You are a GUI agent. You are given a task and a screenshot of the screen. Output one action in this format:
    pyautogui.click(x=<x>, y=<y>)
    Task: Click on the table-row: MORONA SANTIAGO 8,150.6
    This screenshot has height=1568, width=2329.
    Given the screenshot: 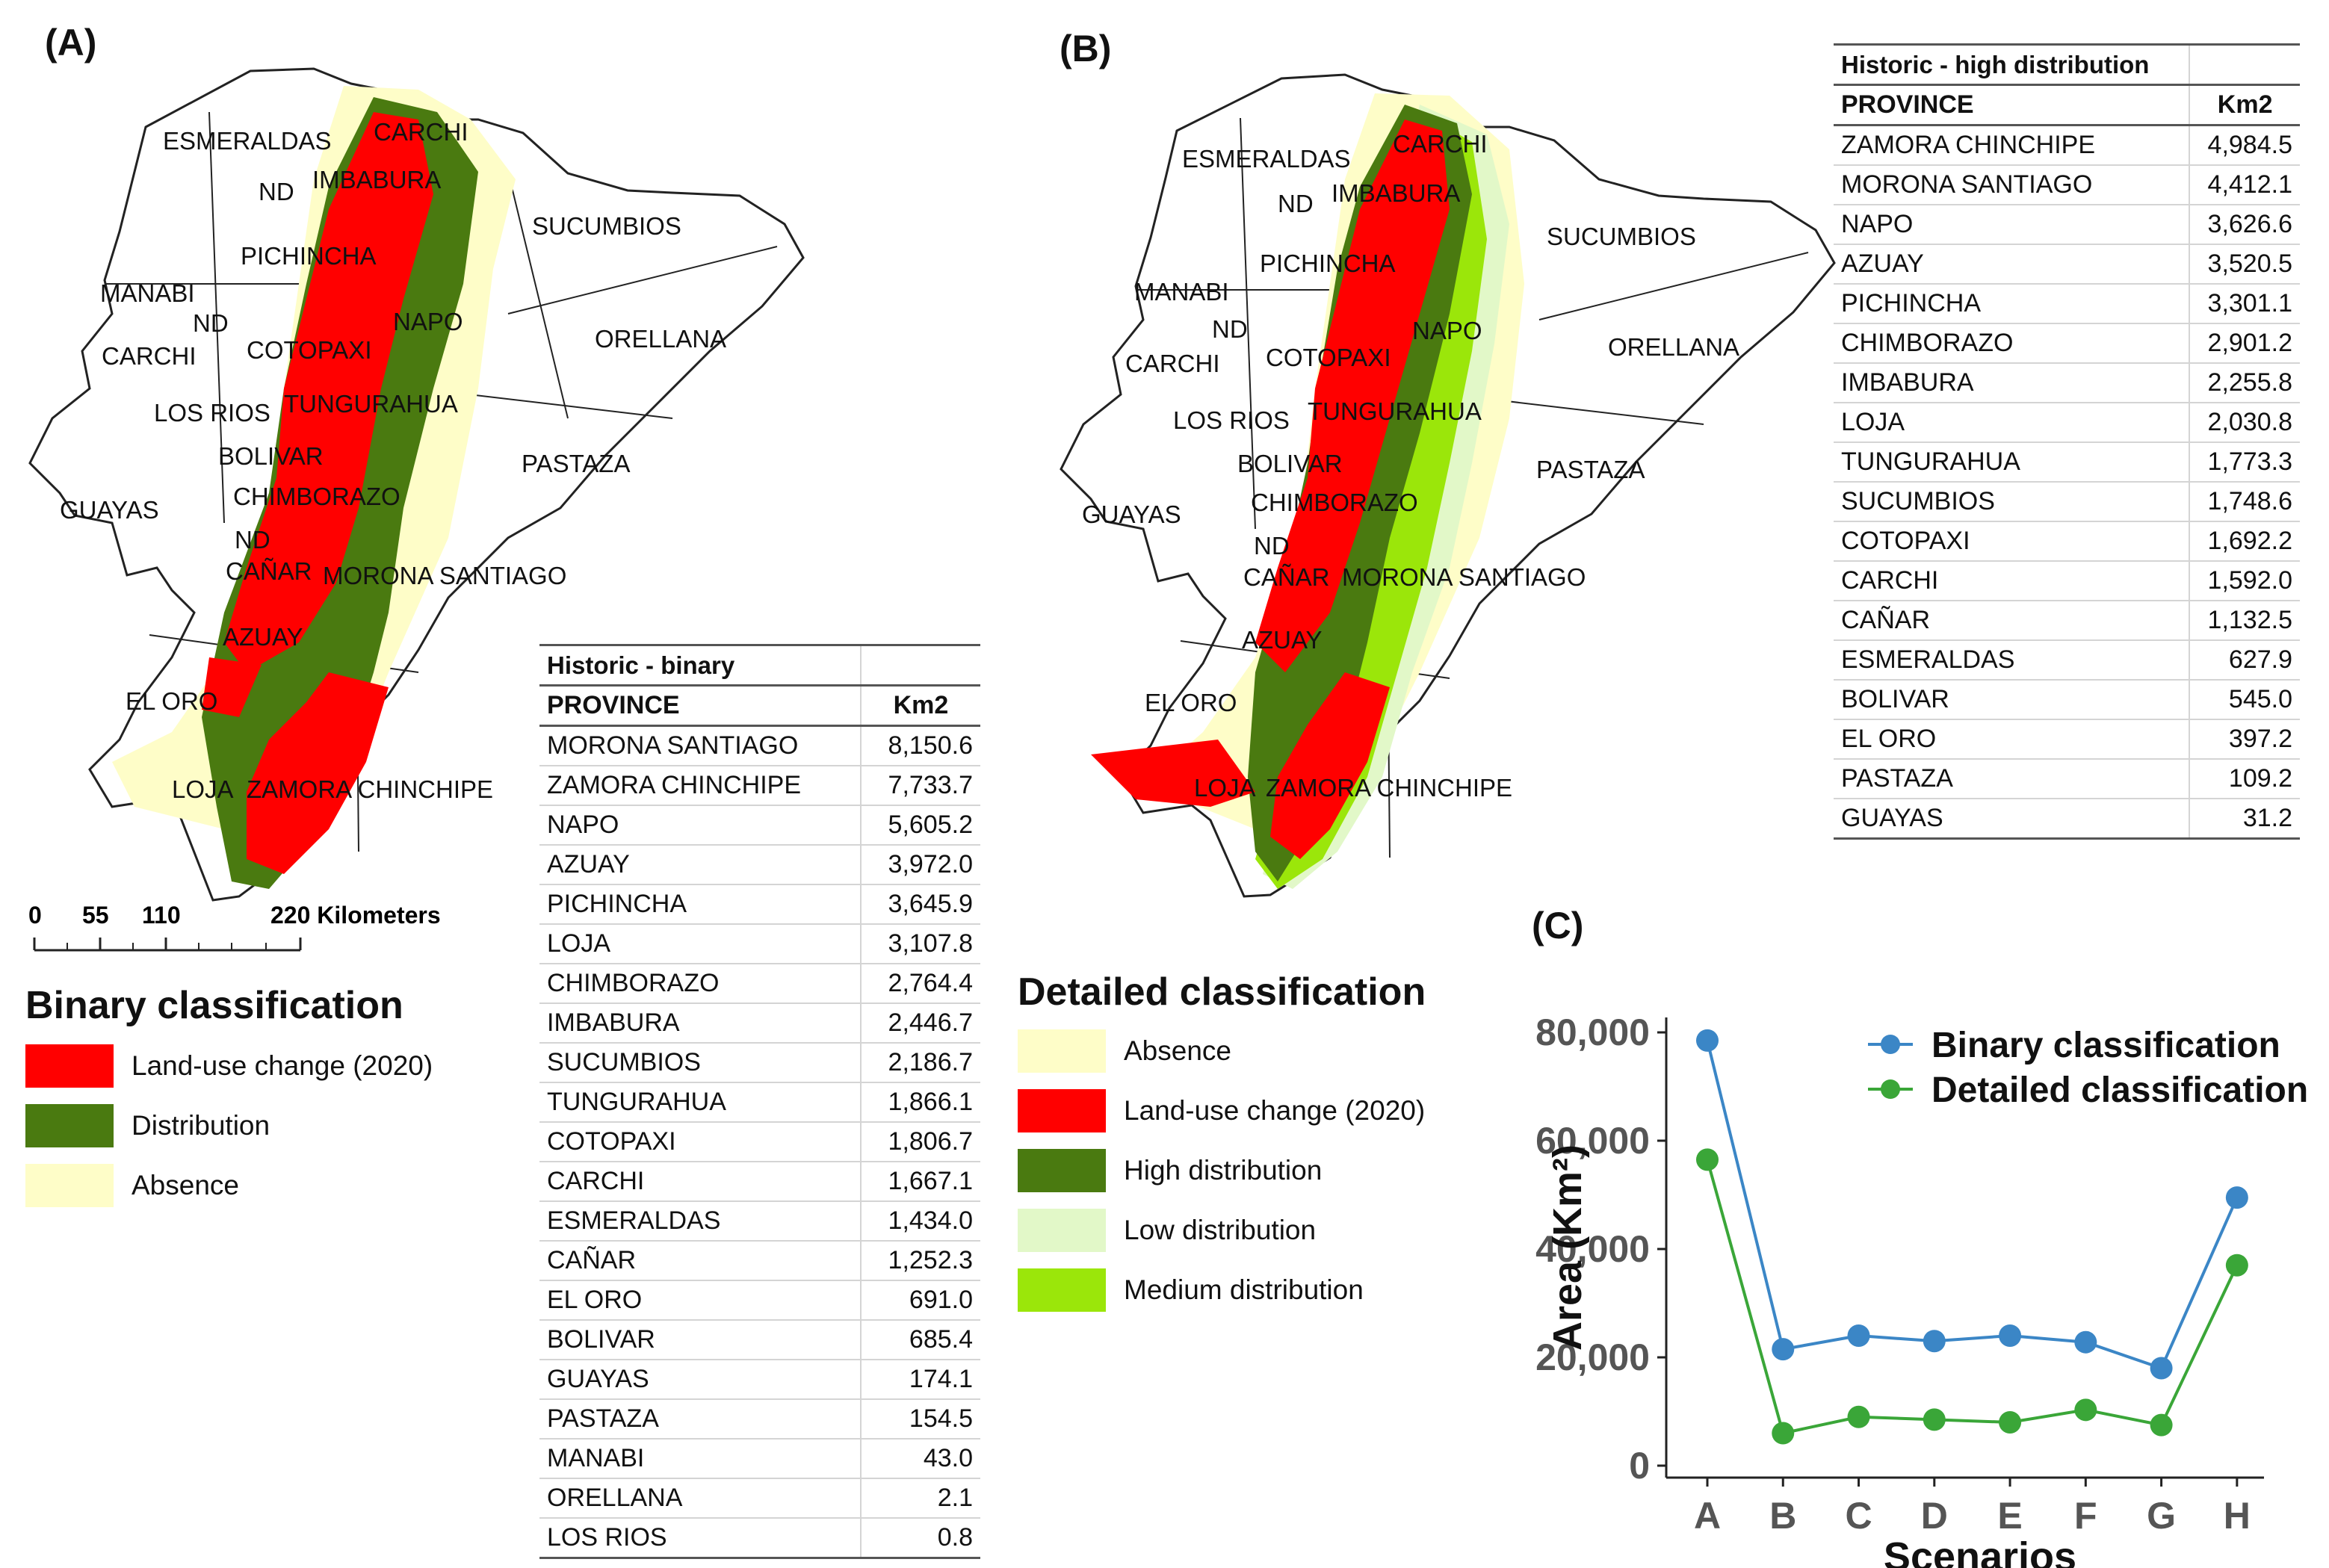 What is the action you would take?
    pyautogui.click(x=759, y=745)
    